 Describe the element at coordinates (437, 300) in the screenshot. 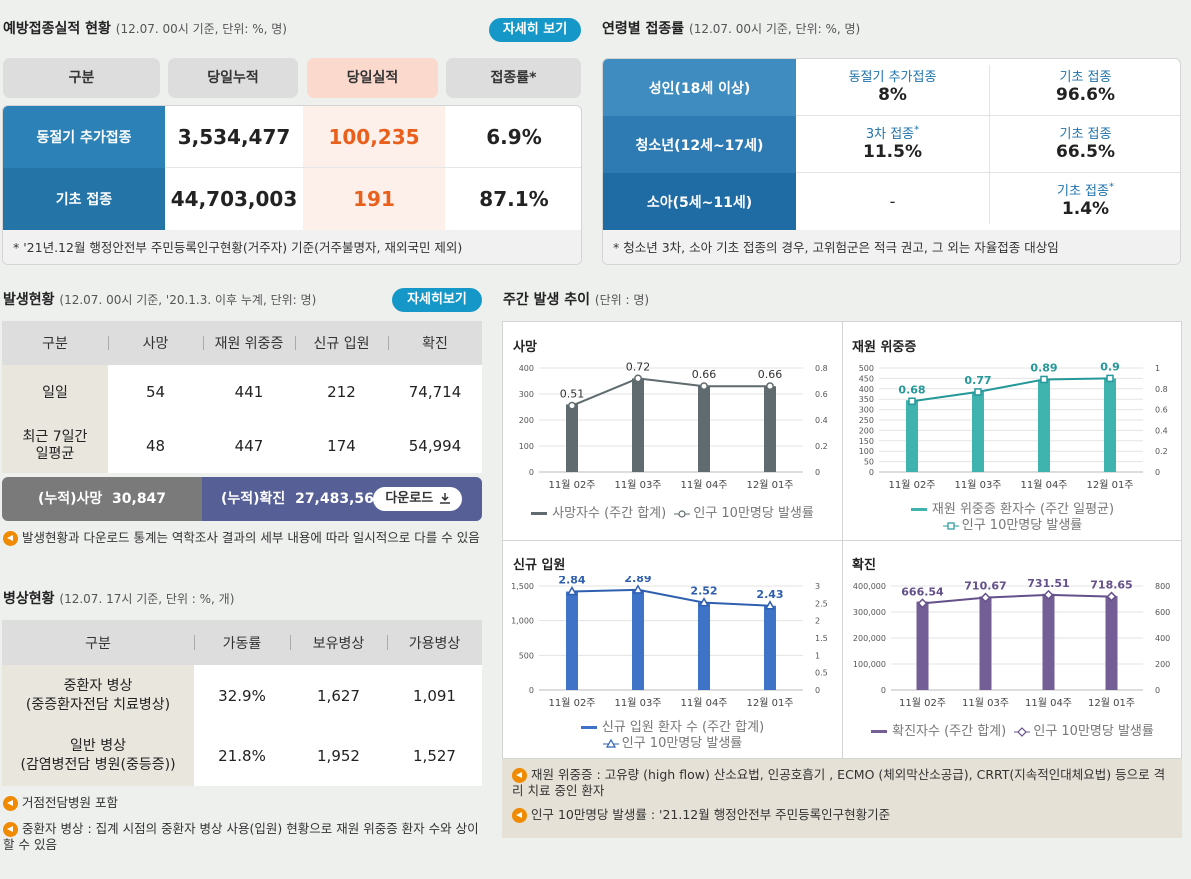

I see `occurrence-detail-button: 자세히보기` at that location.